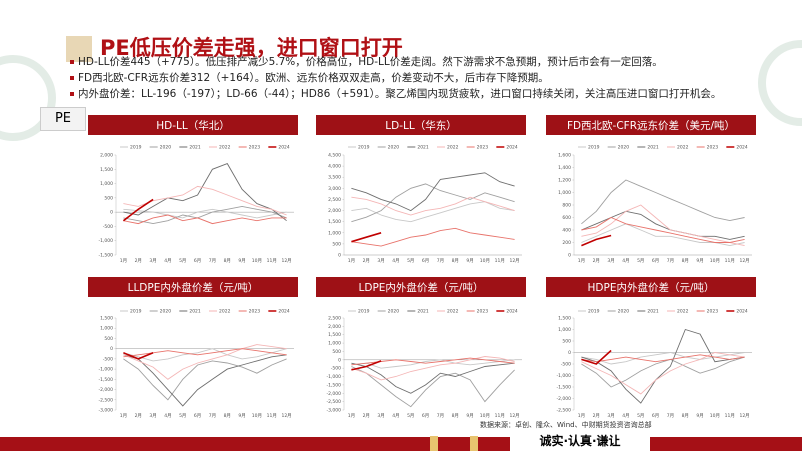  What do you see at coordinates (351, 261) in the screenshot?
I see `x-tick-label: 1月` at bounding box center [351, 261].